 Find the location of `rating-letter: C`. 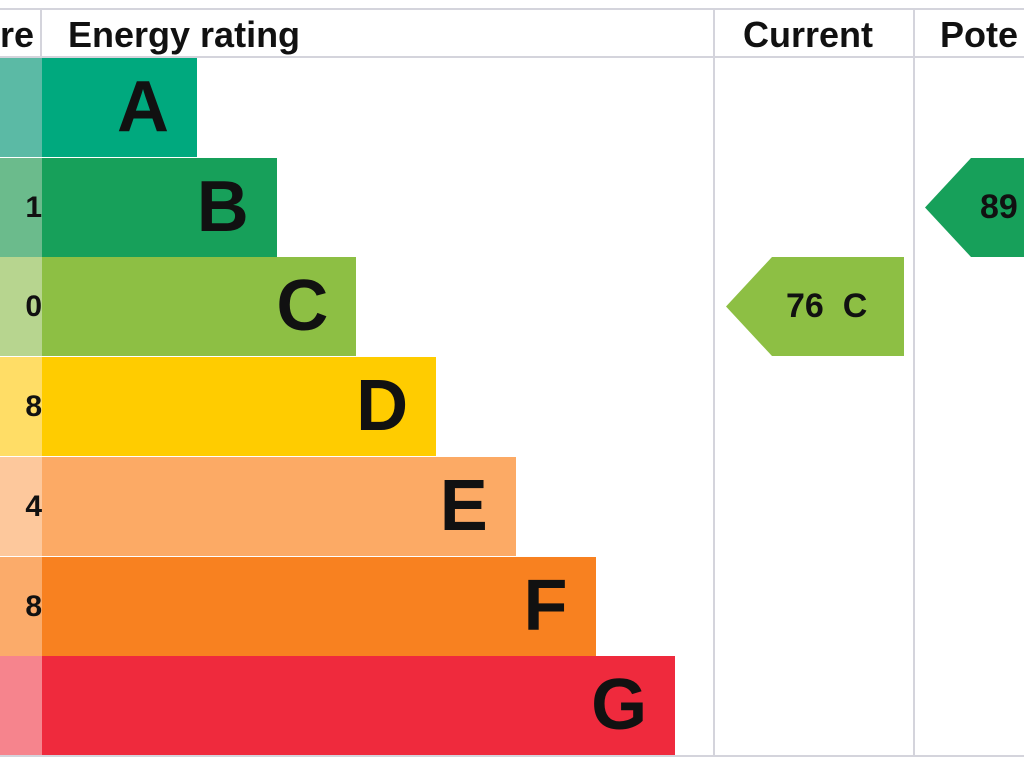

rating-letter: C is located at coordinates (302, 306).